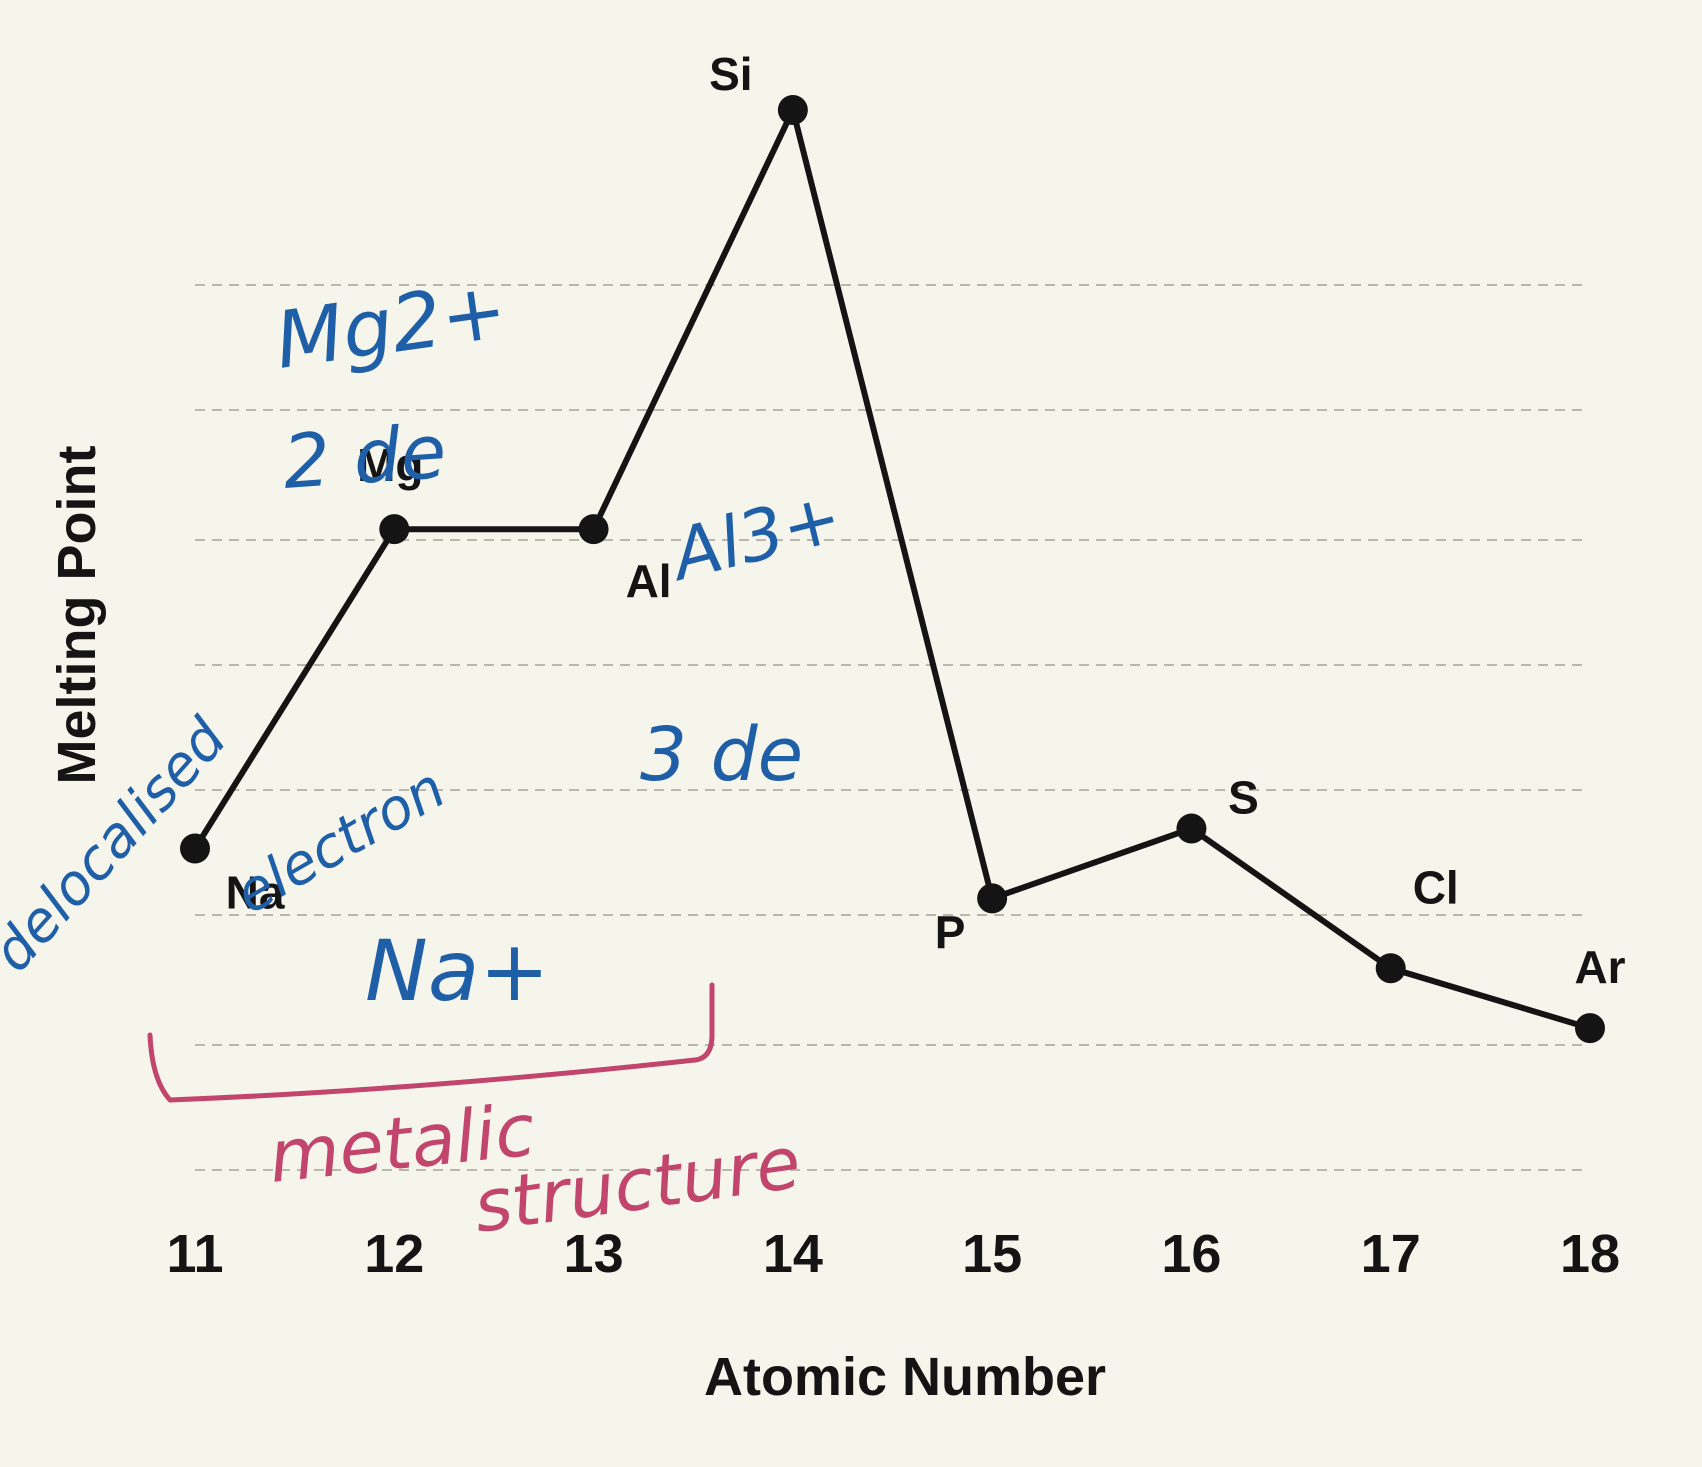 Image resolution: width=1702 pixels, height=1467 pixels. Describe the element at coordinates (457, 971) in the screenshot. I see `annotation-na-ion: Na+` at that location.